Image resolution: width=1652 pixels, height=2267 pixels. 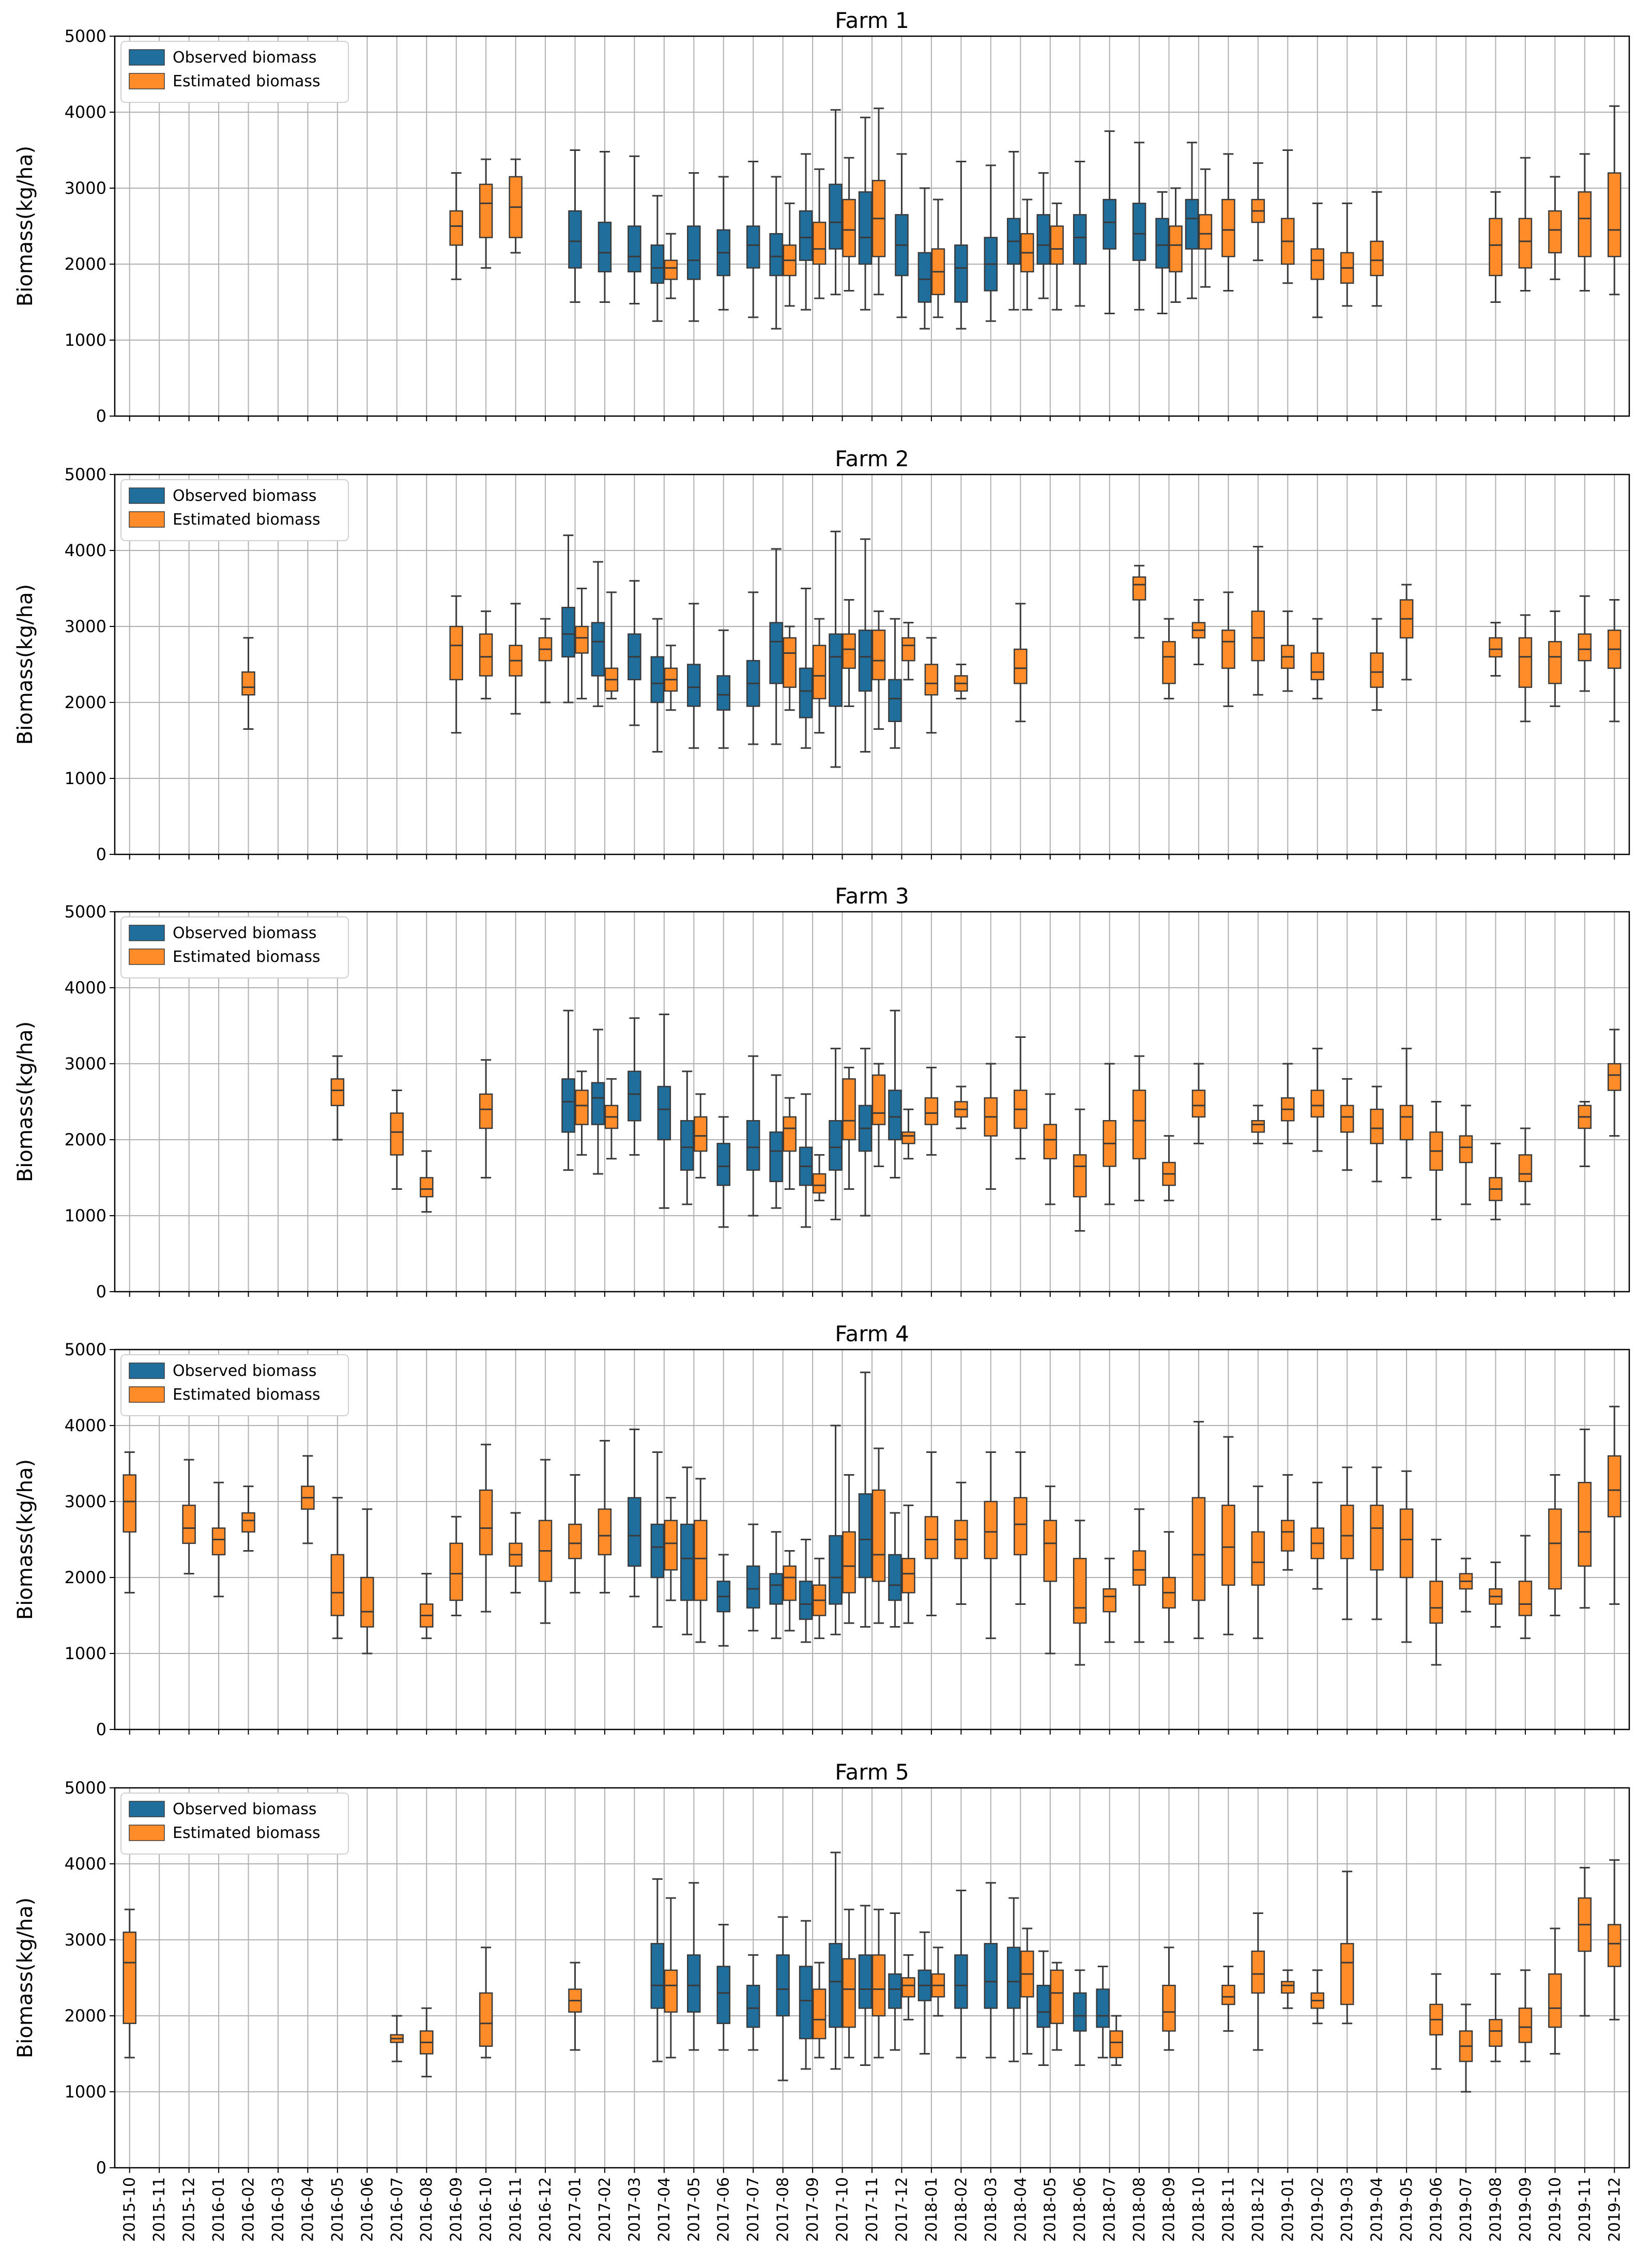 What do you see at coordinates (147, 956) in the screenshot?
I see `legend-swatch` at bounding box center [147, 956].